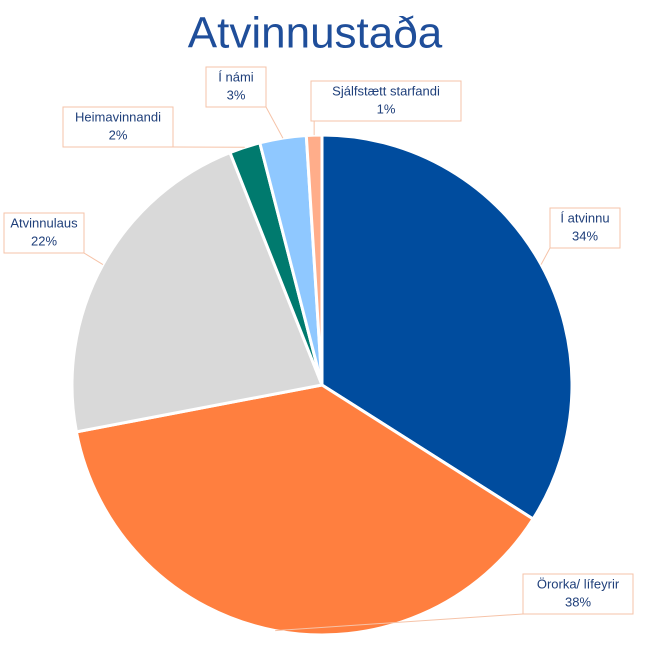 The height and width of the screenshot is (645, 657). I want to click on chart-title: Atvinnustaða, so click(315, 33).